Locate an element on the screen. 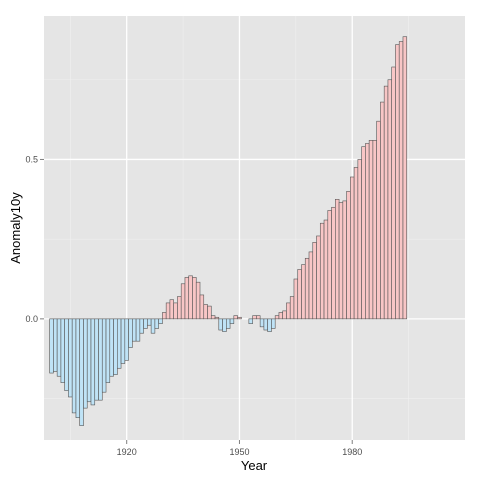 This screenshot has width=480, height=485. y-tick-label: 0.5 is located at coordinates (31, 159).